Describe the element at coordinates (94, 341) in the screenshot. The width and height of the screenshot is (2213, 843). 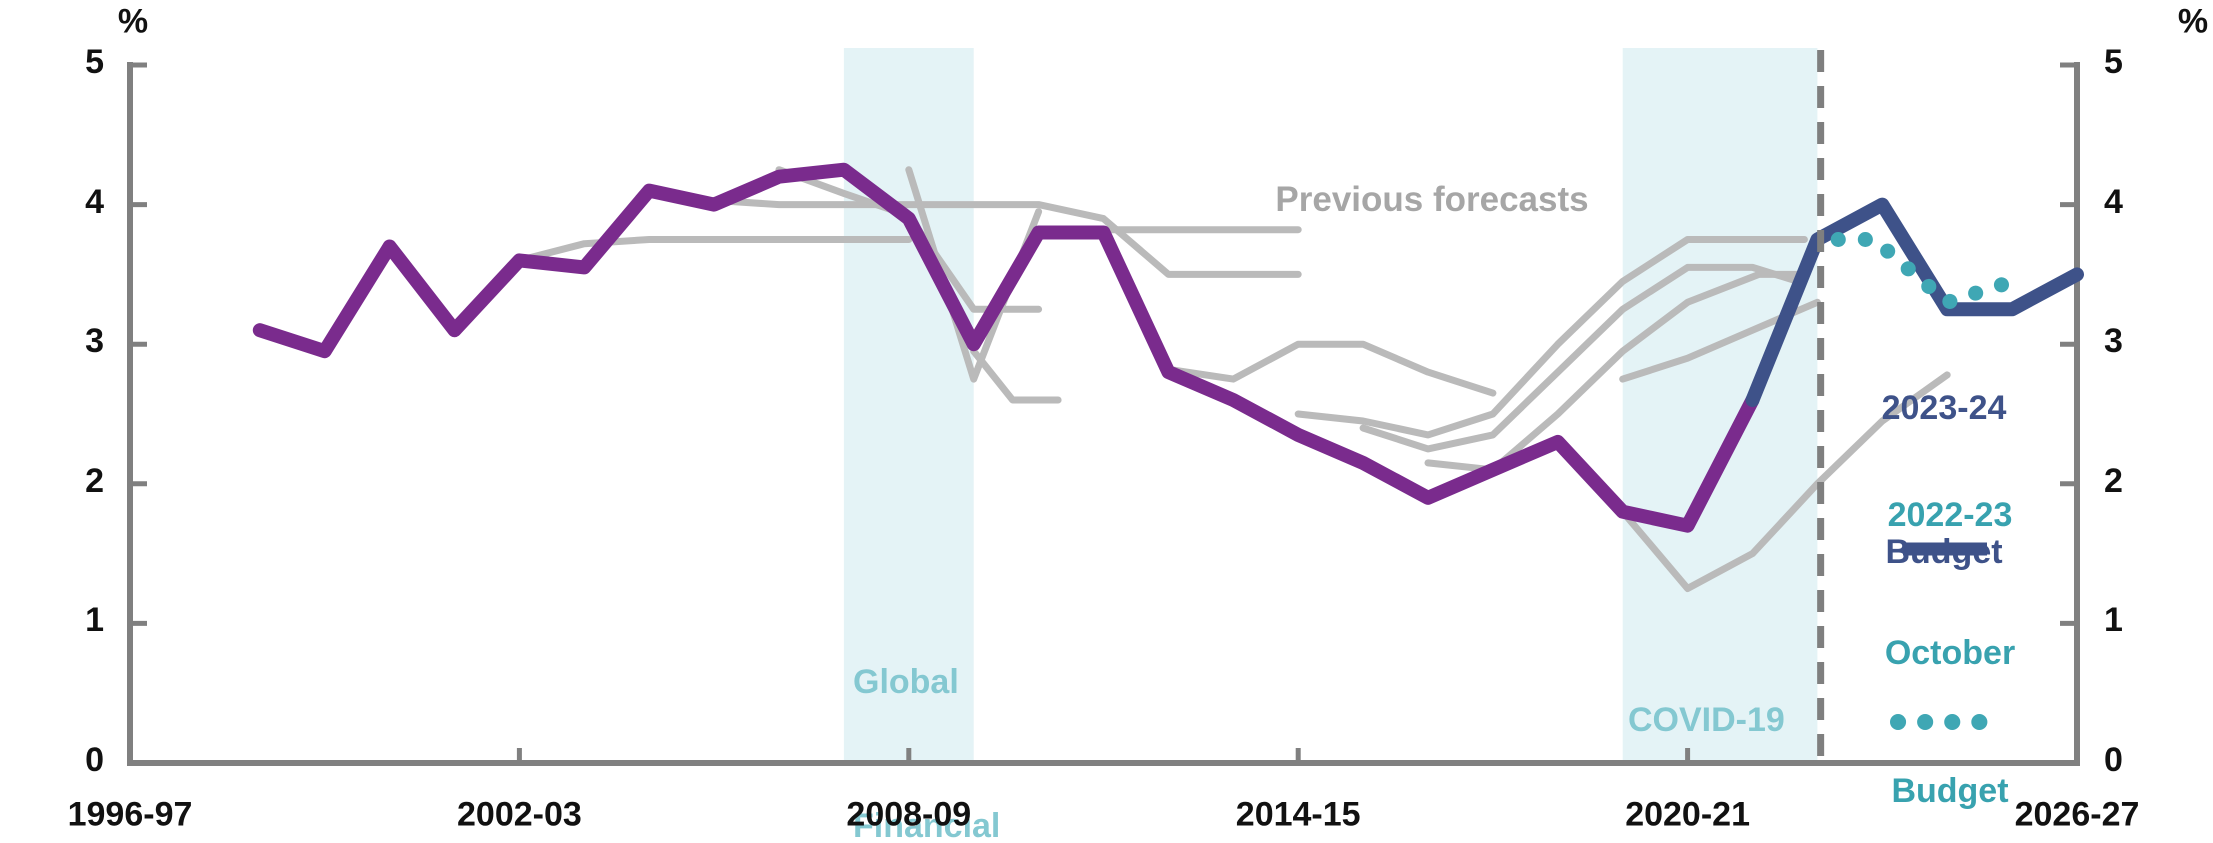
I see `y-tick-label-left-3: 3` at that location.